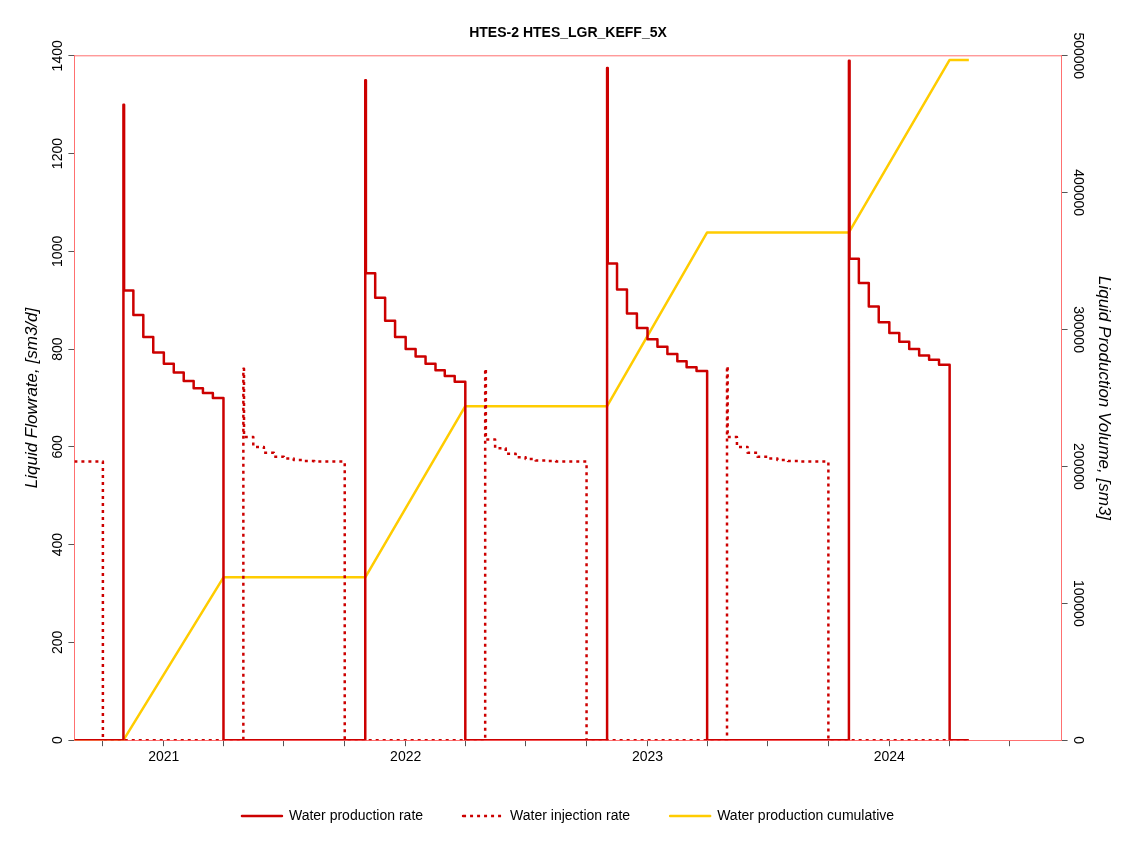 Image resolution: width=1138 pixels, height=847 pixels. I want to click on y2-tick-label: 100000, so click(1078, 603).